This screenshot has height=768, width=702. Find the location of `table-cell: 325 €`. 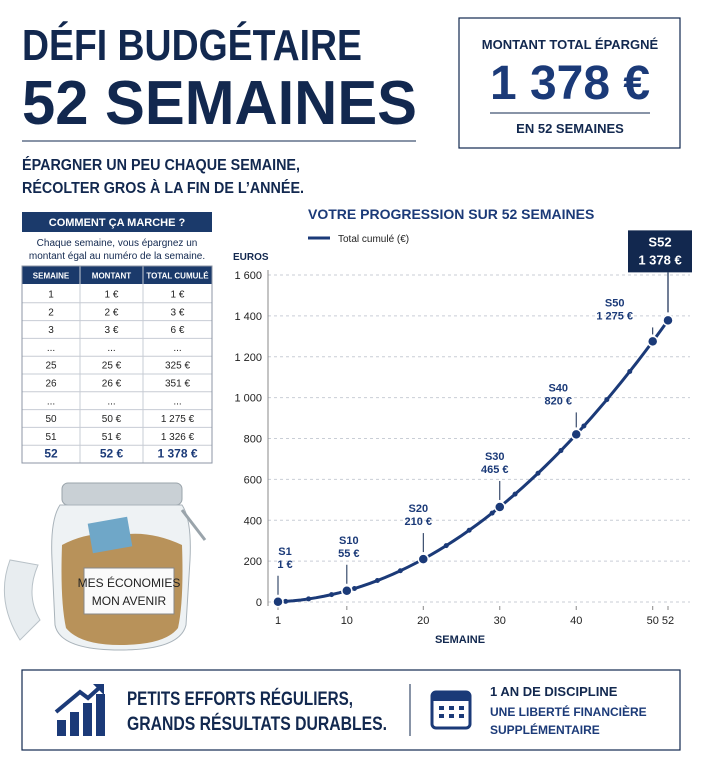

table-cell: 325 € is located at coordinates (177, 366).